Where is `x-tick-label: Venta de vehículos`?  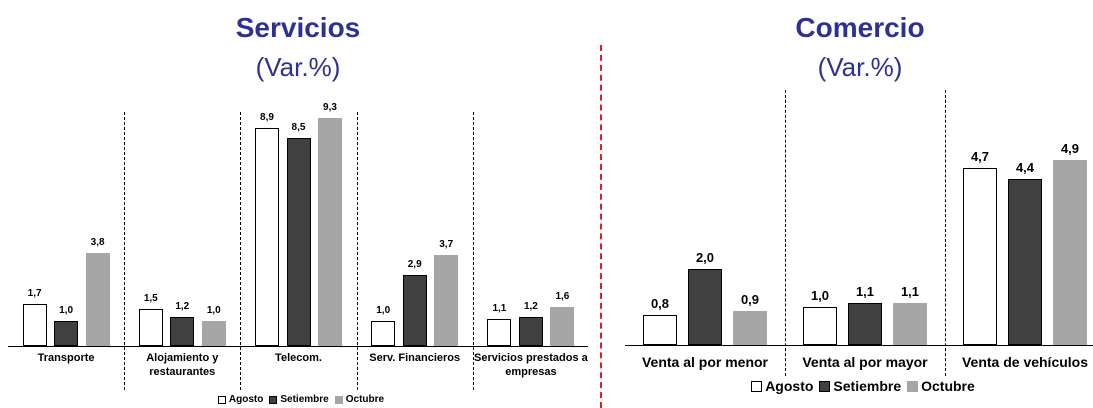
x-tick-label: Venta de vehículos is located at coordinates (1025, 362).